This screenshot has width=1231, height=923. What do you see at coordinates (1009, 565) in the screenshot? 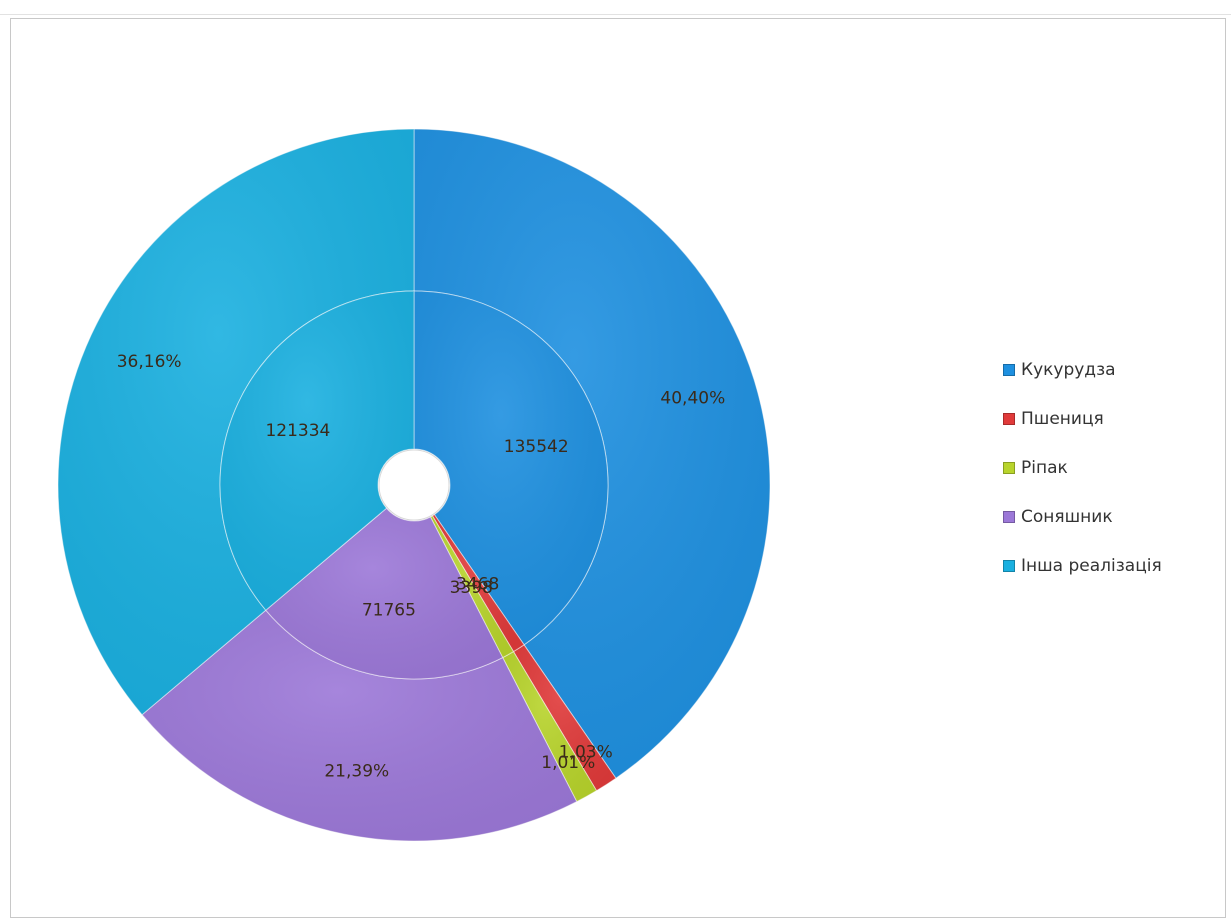
I see `legend-swatch-other-sales` at bounding box center [1009, 565].